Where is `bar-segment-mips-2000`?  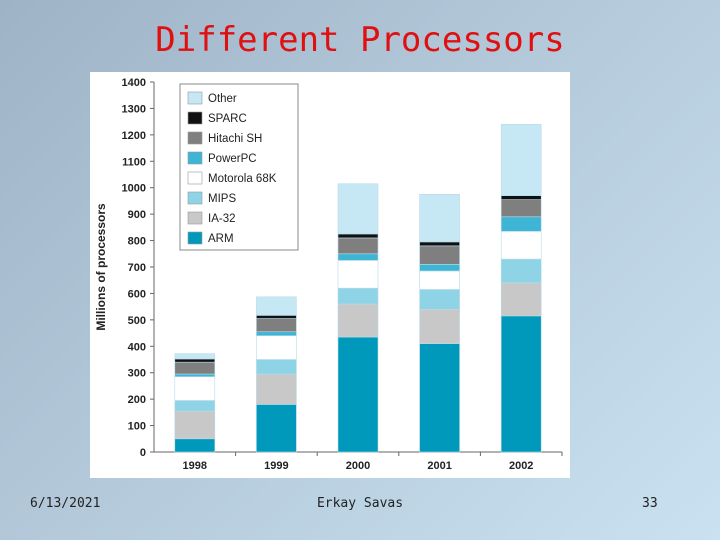
bar-segment-mips-2000 is located at coordinates (358, 296).